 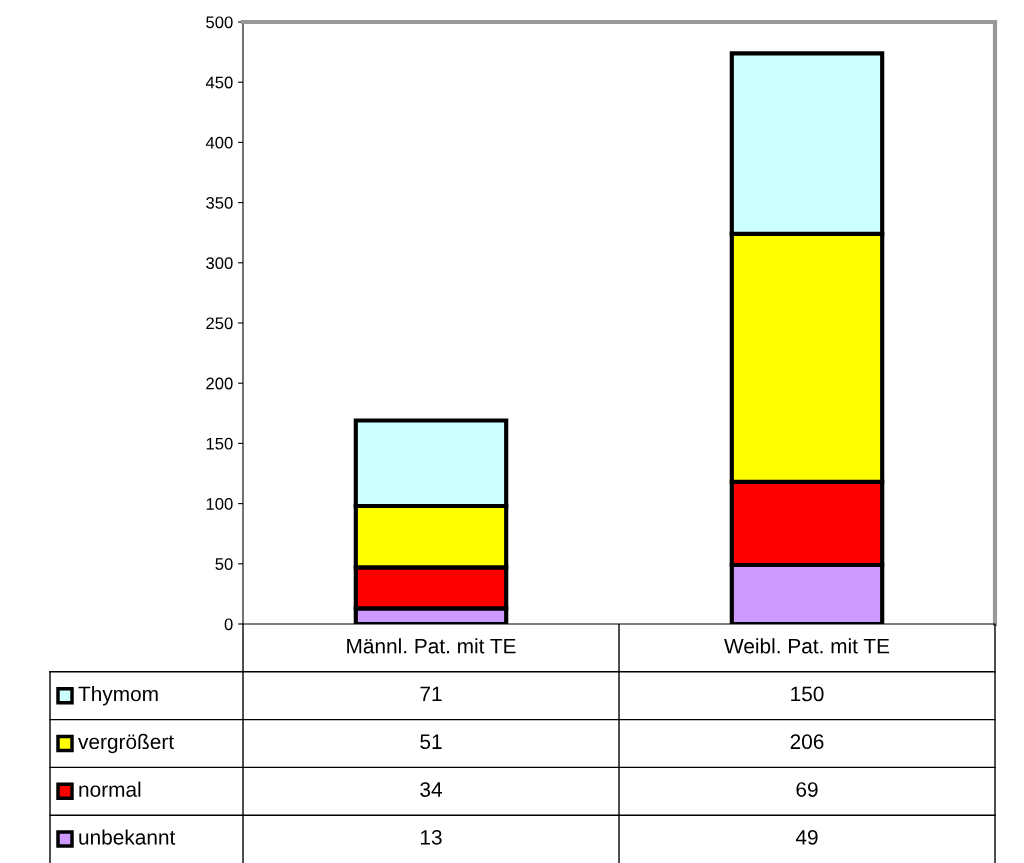 I want to click on y-tick-label: 150, so click(x=219, y=443).